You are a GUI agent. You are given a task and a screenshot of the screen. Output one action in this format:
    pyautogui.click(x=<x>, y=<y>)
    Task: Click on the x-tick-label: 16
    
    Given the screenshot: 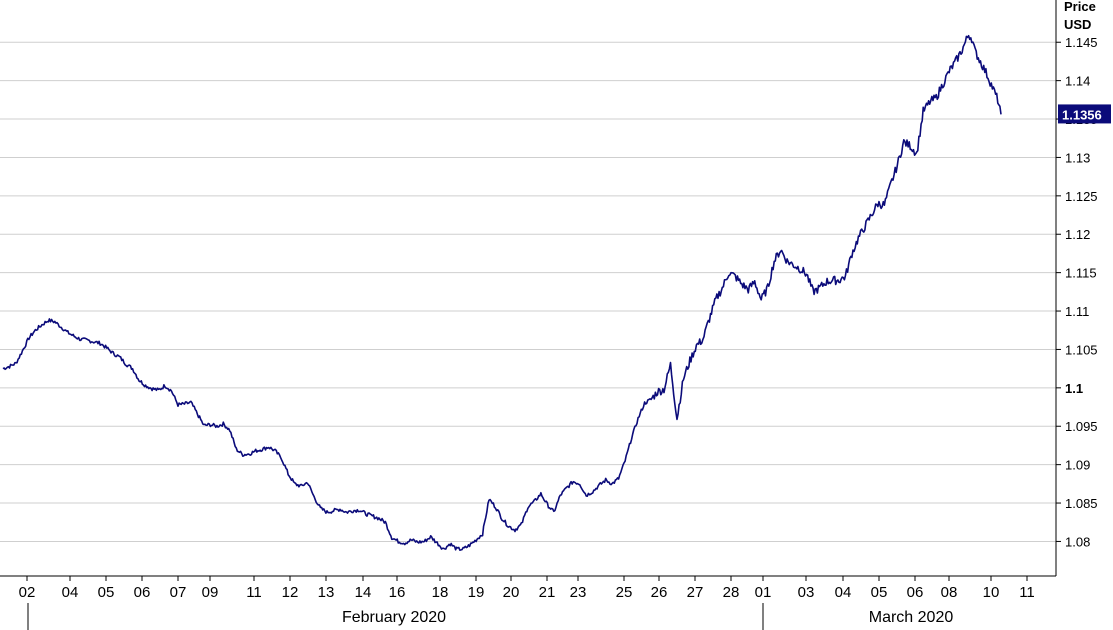 What is the action you would take?
    pyautogui.click(x=397, y=592)
    